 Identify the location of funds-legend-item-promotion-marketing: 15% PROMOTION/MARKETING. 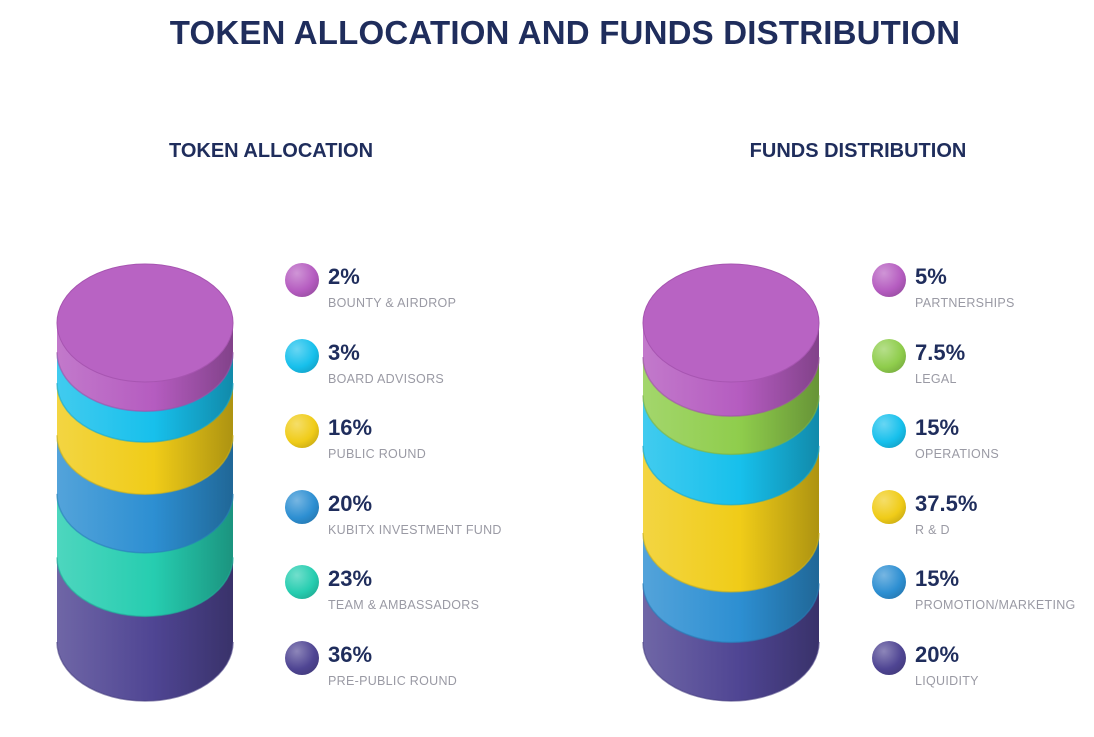
(979, 595).